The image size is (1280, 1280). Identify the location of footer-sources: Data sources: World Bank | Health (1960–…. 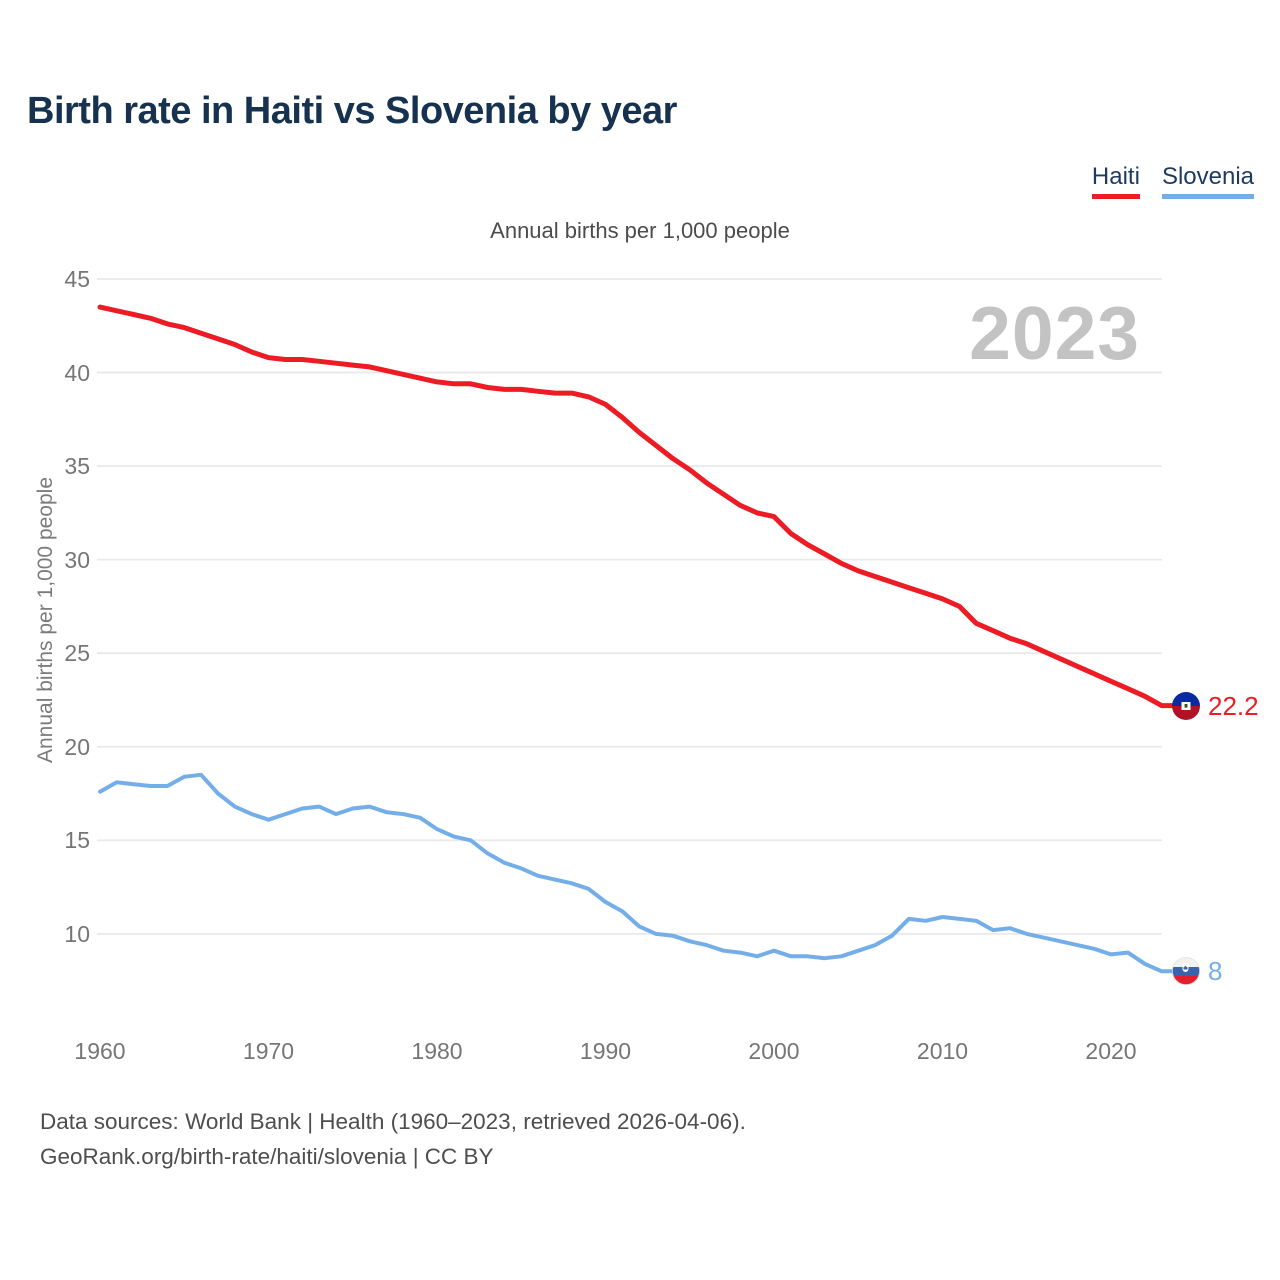
(393, 1121).